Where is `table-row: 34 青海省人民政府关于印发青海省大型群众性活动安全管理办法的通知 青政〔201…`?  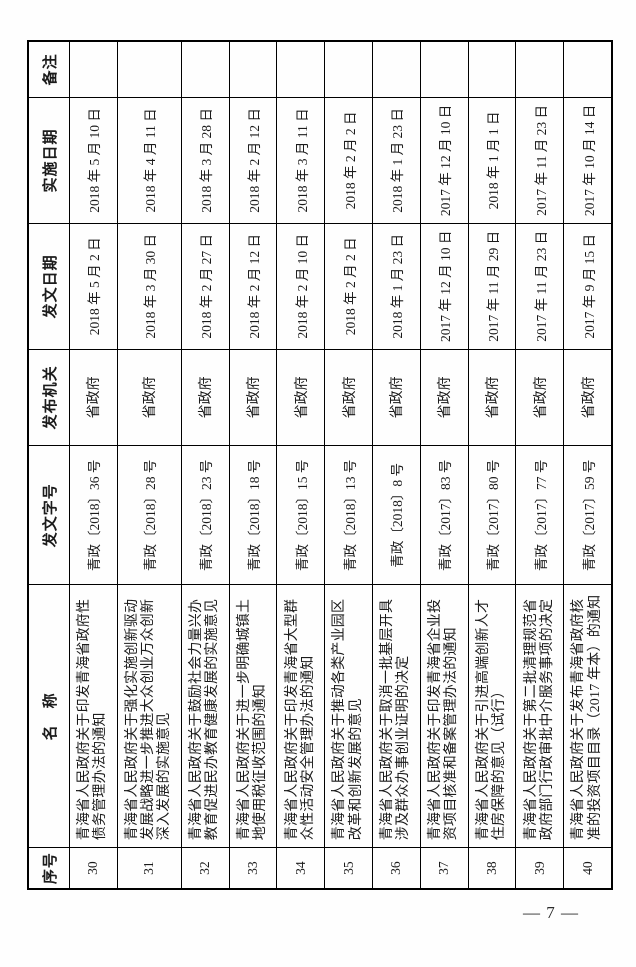 table-row: 34 青海省人民政府关于印发青海省大型群众性活动安全管理办法的通知 青政〔201… is located at coordinates (301, 465).